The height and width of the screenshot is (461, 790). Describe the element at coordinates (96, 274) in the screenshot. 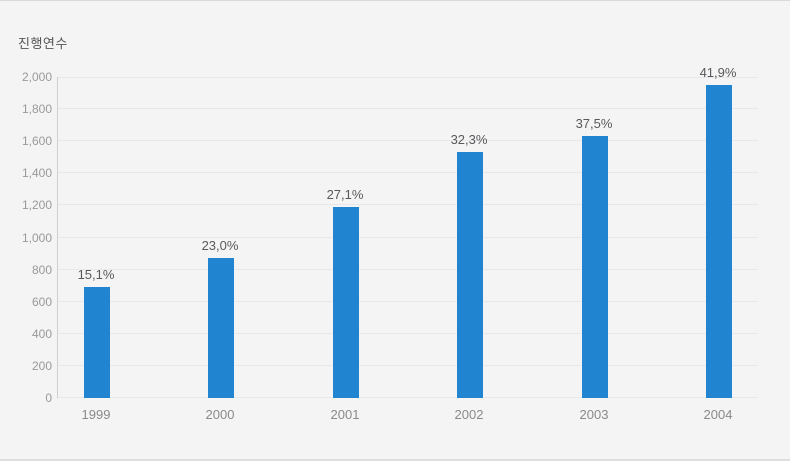

I see `bar-value-label: 15,1%` at that location.